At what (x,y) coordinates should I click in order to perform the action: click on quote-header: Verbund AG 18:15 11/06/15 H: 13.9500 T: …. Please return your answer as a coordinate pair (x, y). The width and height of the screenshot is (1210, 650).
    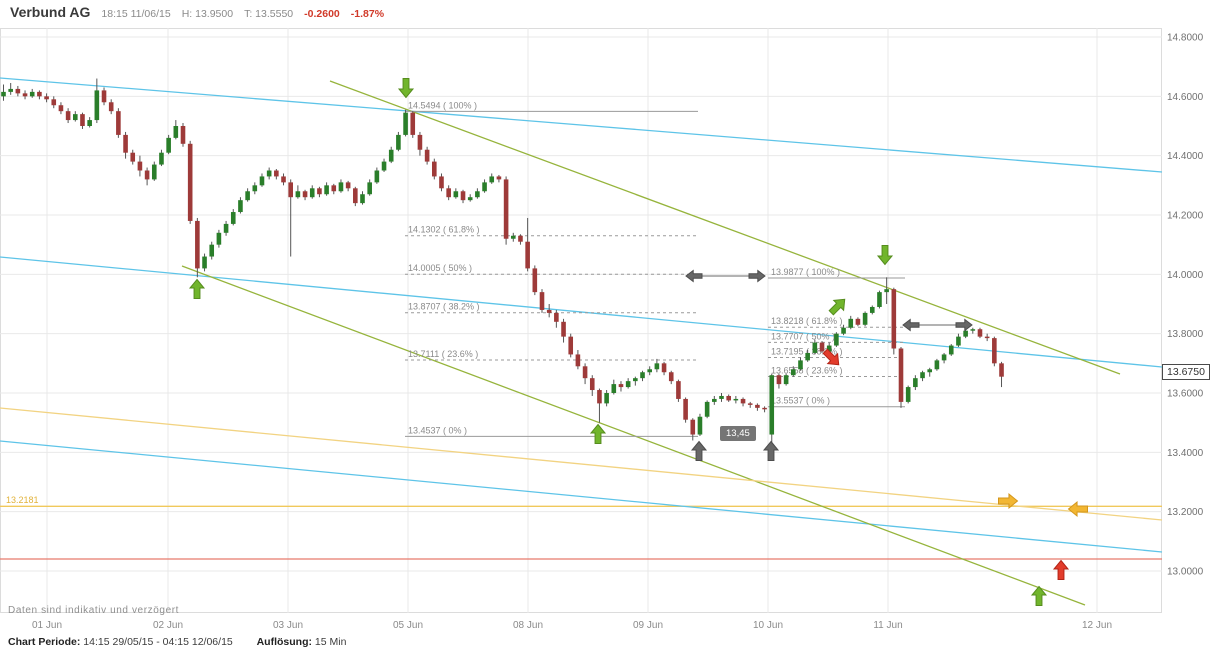
    Looking at the image, I should click on (197, 12).